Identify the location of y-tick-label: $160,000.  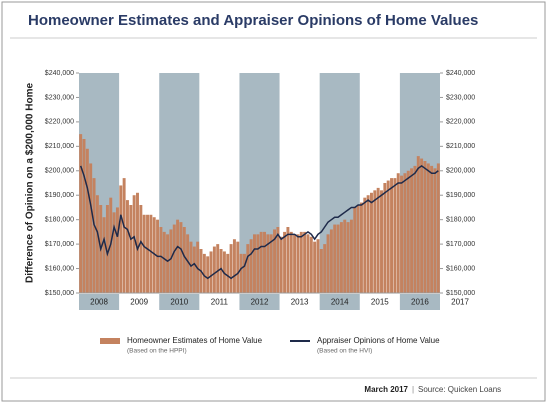
(59, 268).